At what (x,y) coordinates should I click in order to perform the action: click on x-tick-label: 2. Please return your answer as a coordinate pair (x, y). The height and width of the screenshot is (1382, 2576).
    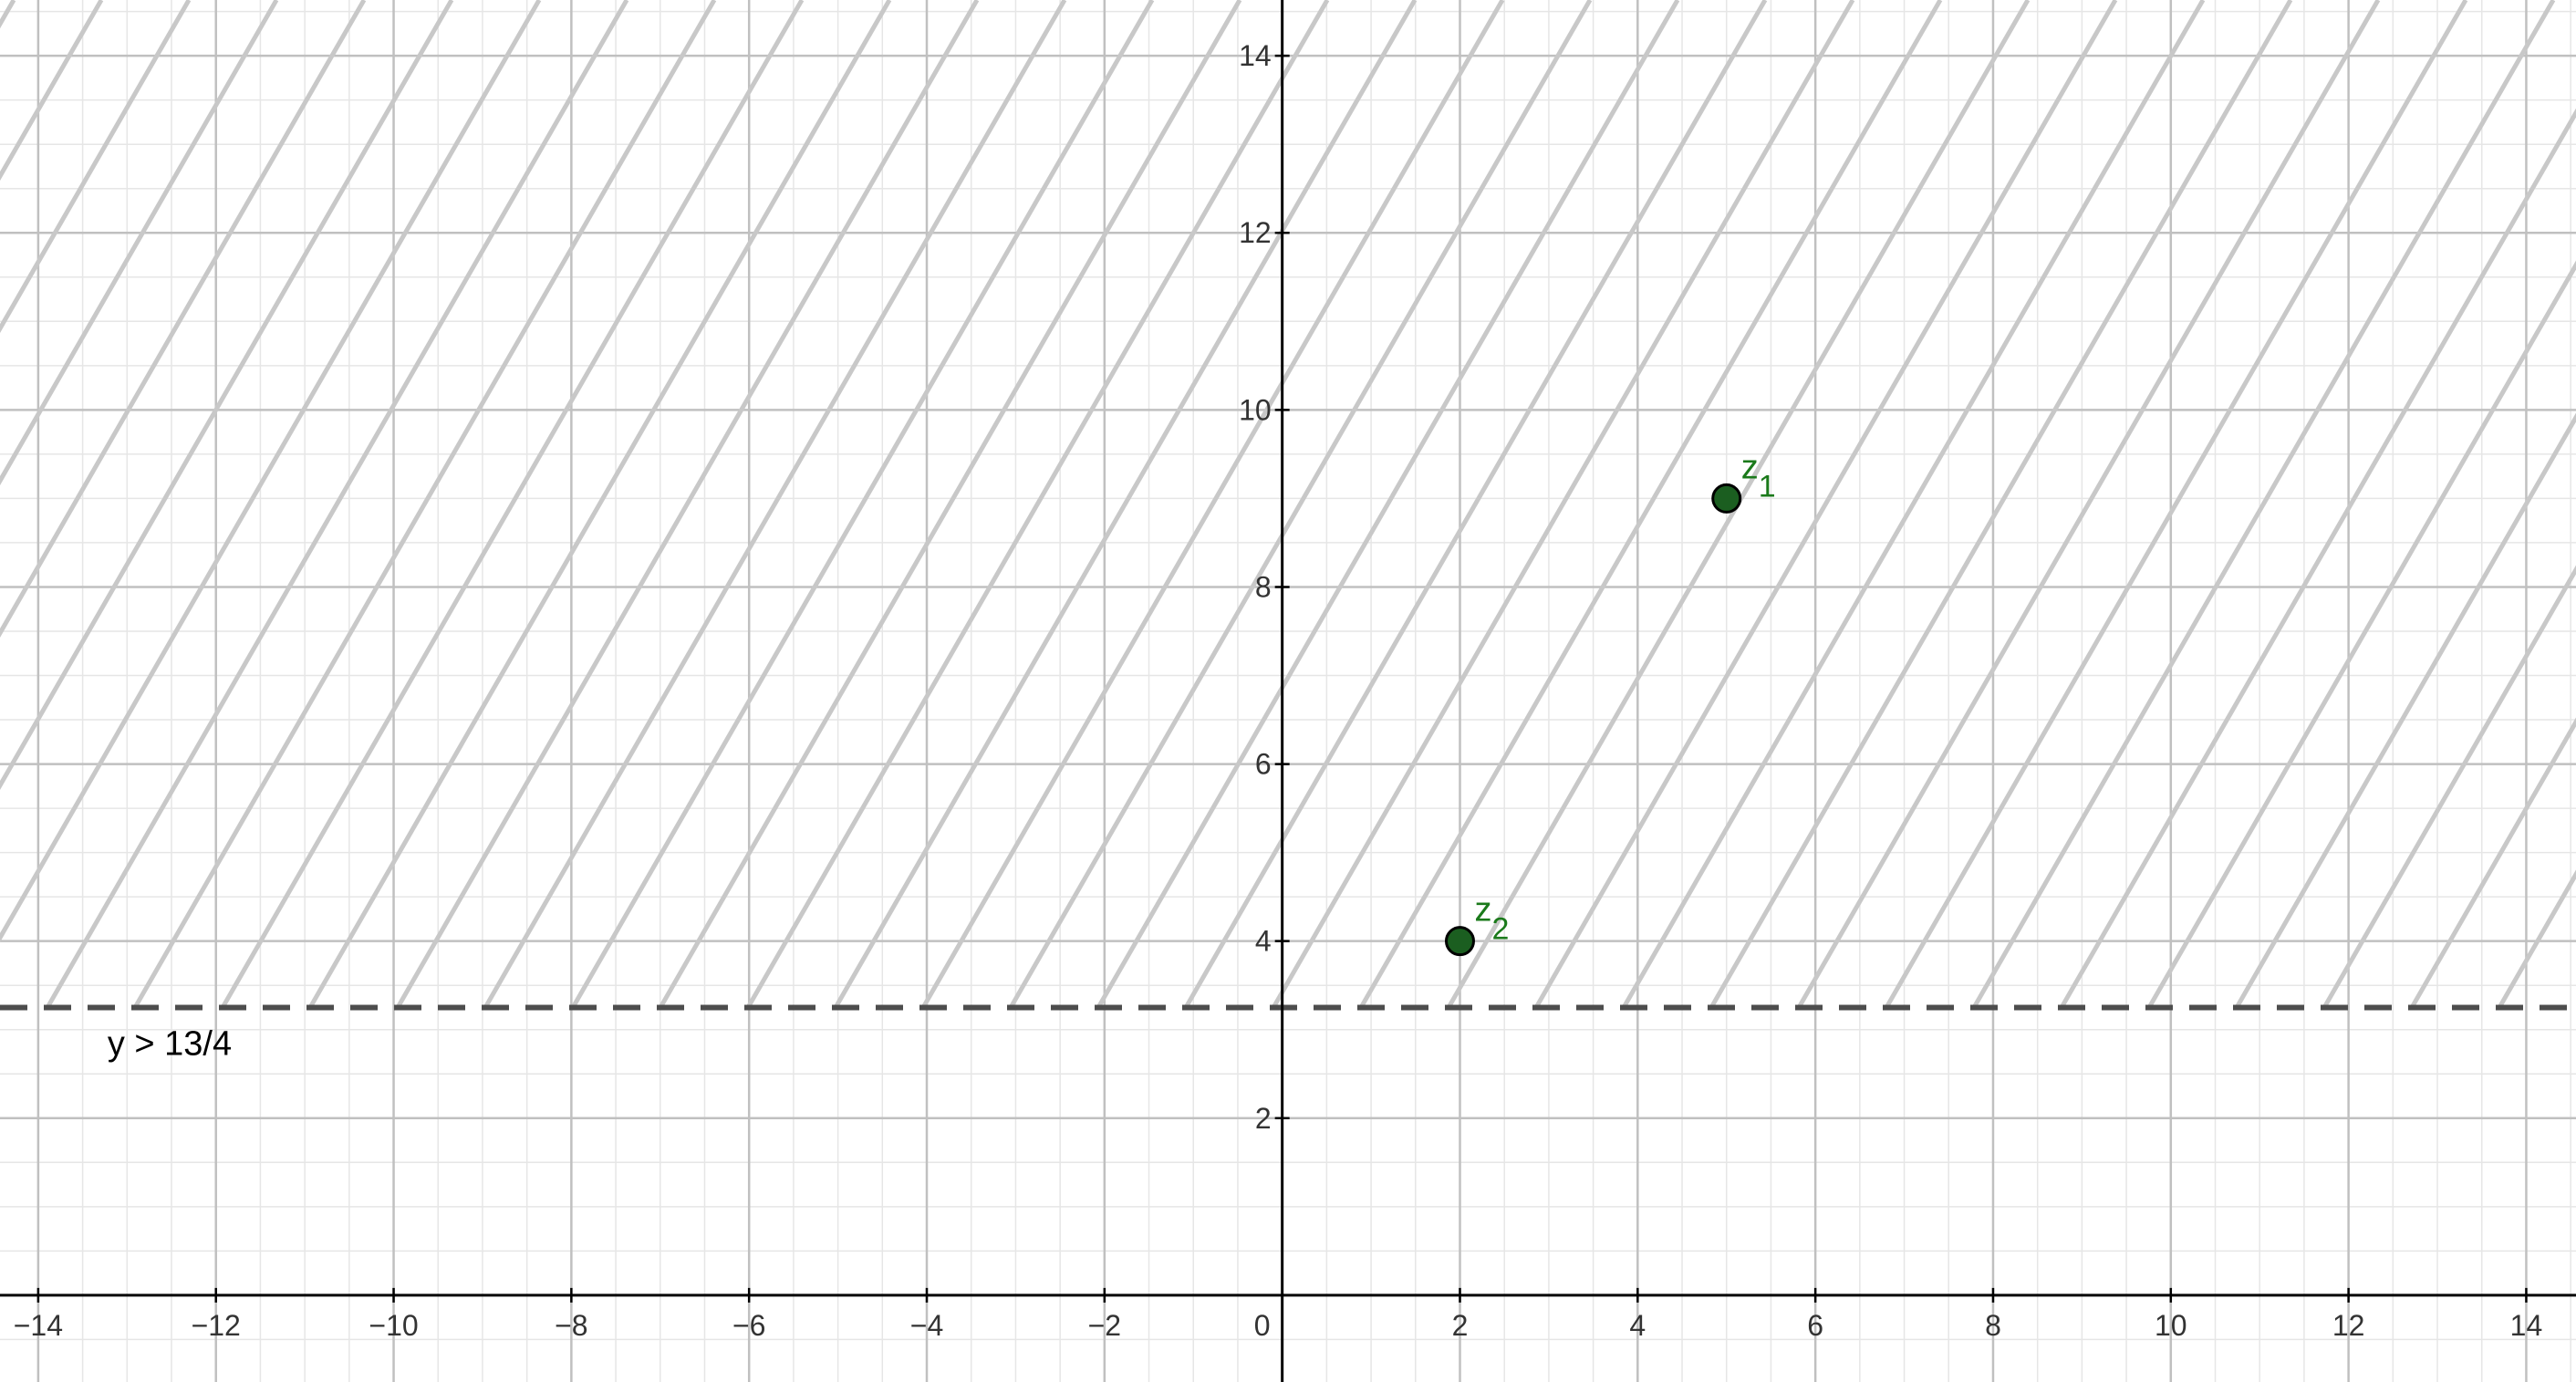
    Looking at the image, I should click on (1460, 1325).